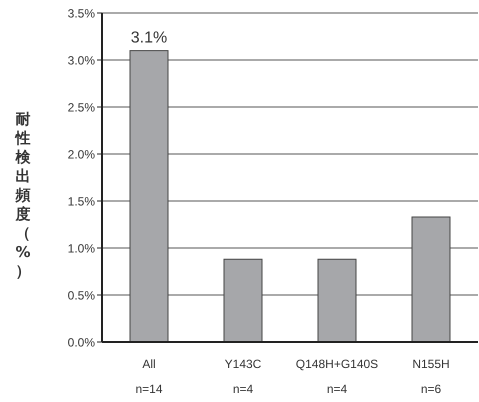  Describe the element at coordinates (82, 248) in the screenshot. I see `y-tick-label: 1.0%` at that location.